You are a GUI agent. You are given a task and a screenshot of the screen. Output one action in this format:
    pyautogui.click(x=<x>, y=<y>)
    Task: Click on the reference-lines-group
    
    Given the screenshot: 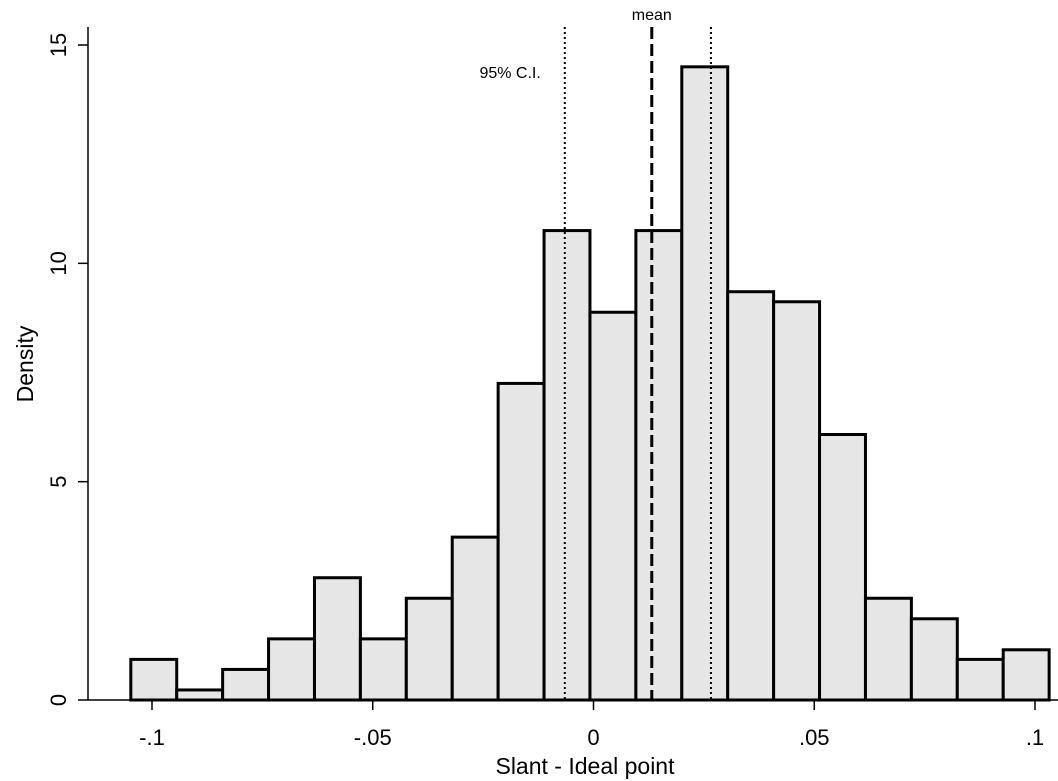 What is the action you would take?
    pyautogui.click(x=637, y=363)
    